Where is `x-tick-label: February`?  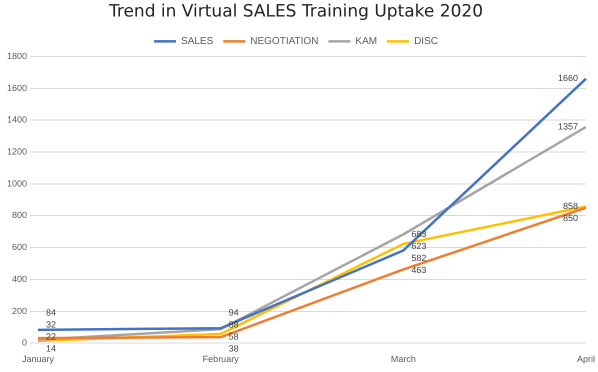 x-tick-label: February is located at coordinates (221, 359).